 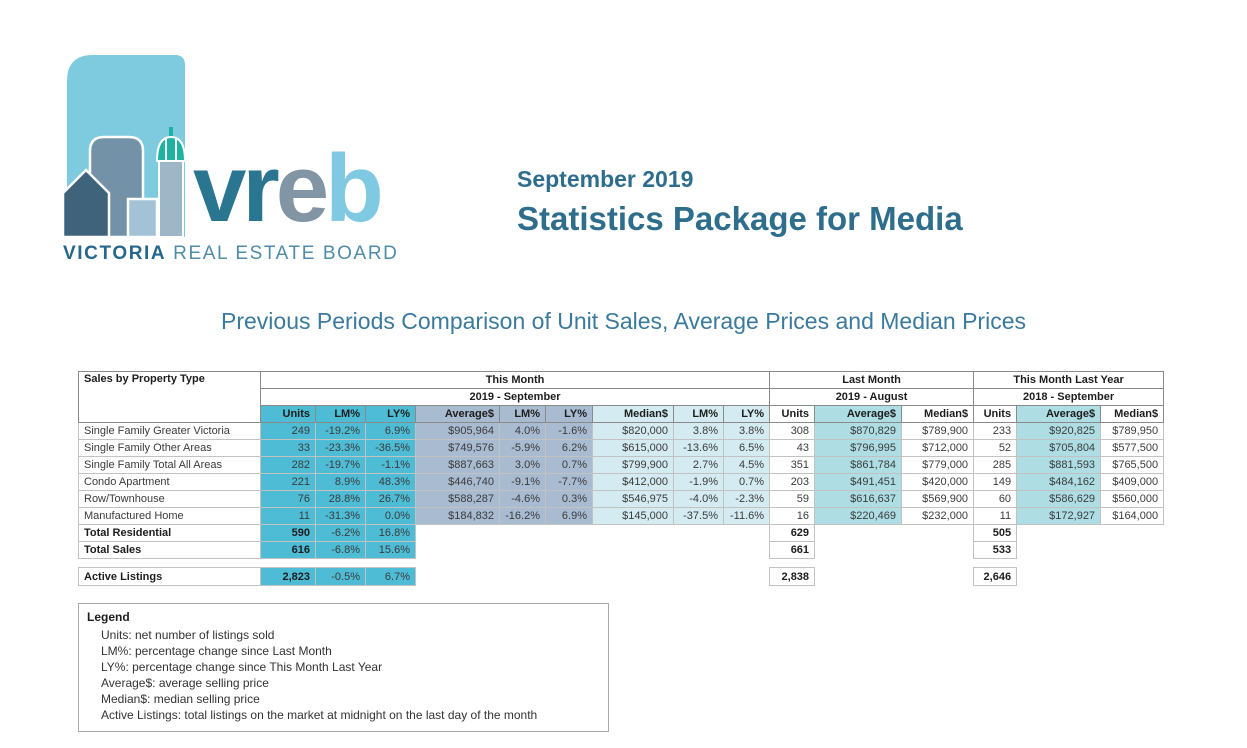 What do you see at coordinates (633, 516) in the screenshot?
I see `table-cell: $145,000` at bounding box center [633, 516].